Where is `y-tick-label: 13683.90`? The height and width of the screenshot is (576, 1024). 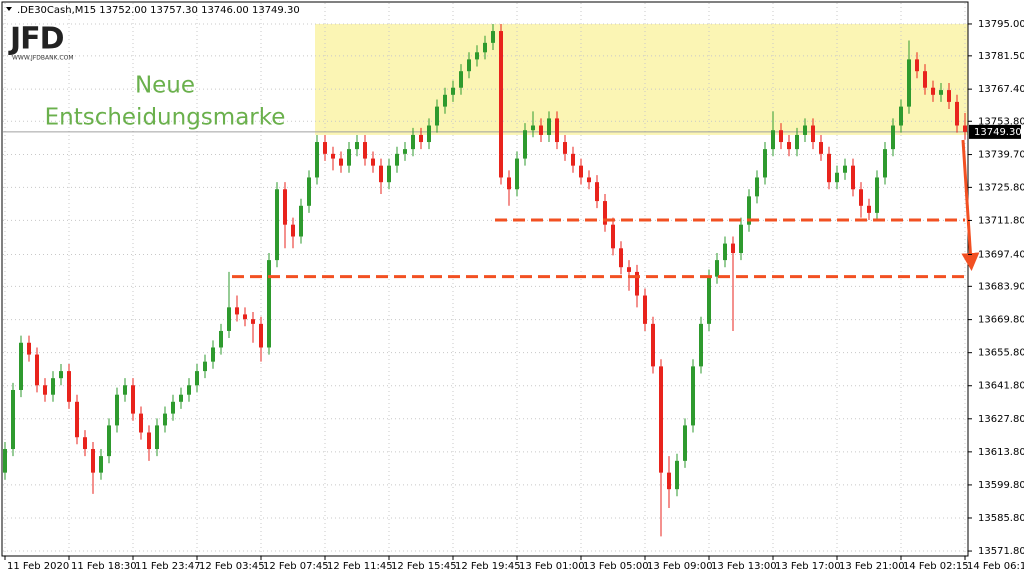
y-tick-label: 13683.90 is located at coordinates (1001, 286).